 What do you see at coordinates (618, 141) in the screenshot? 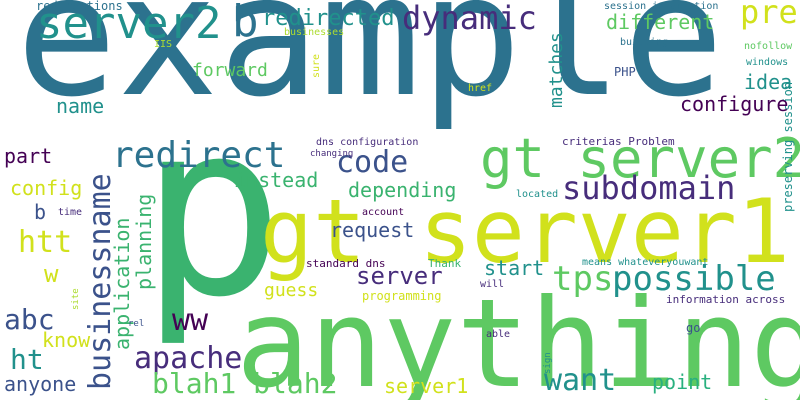
I see `word-criterias-problem: criterias Problem` at bounding box center [618, 141].